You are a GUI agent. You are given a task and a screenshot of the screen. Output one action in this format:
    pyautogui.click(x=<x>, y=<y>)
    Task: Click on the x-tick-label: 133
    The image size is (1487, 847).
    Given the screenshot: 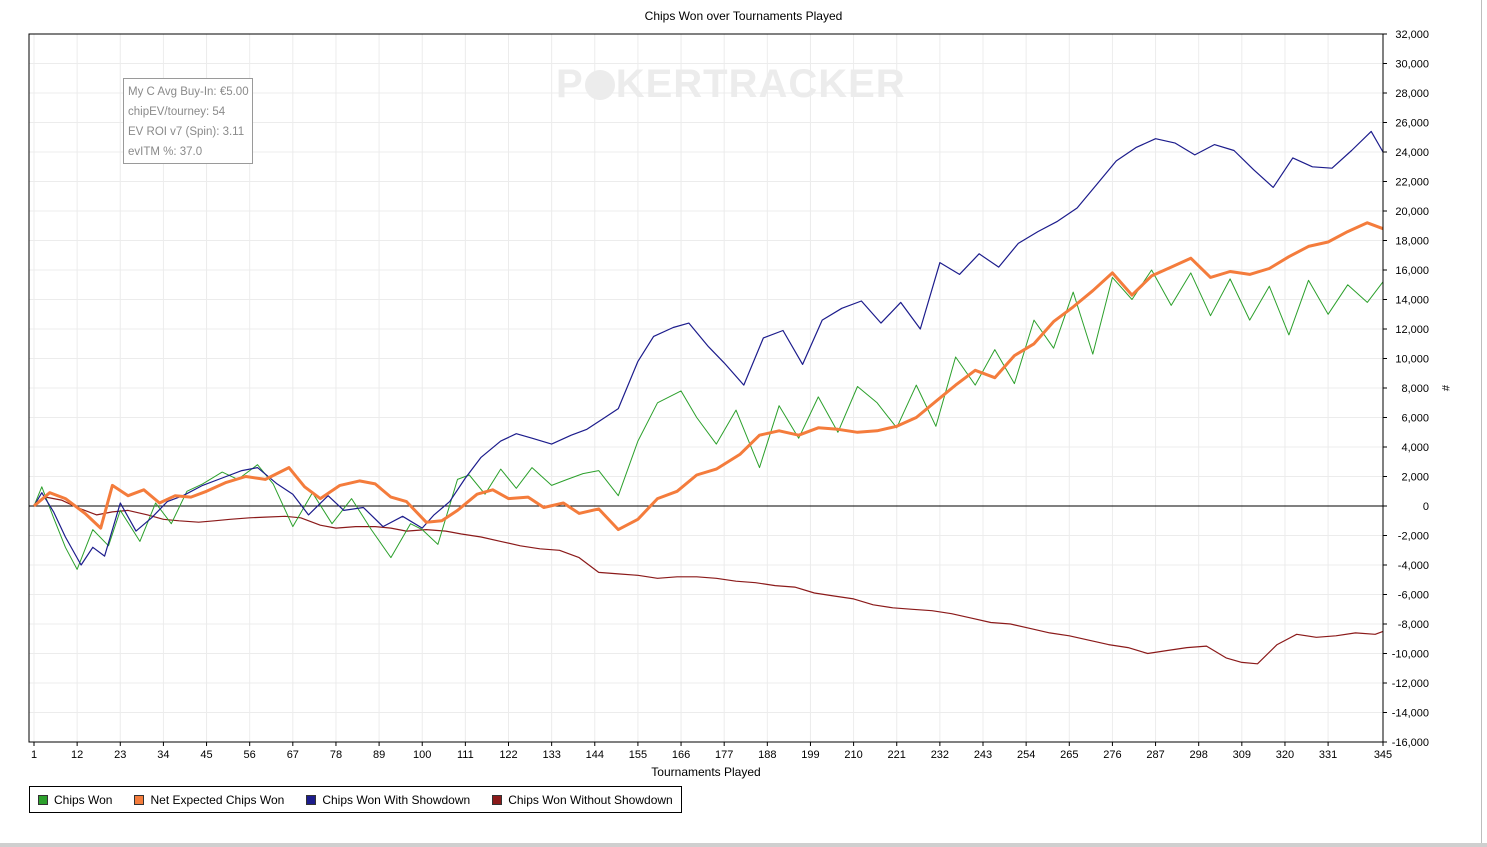 What is the action you would take?
    pyautogui.click(x=551, y=755)
    